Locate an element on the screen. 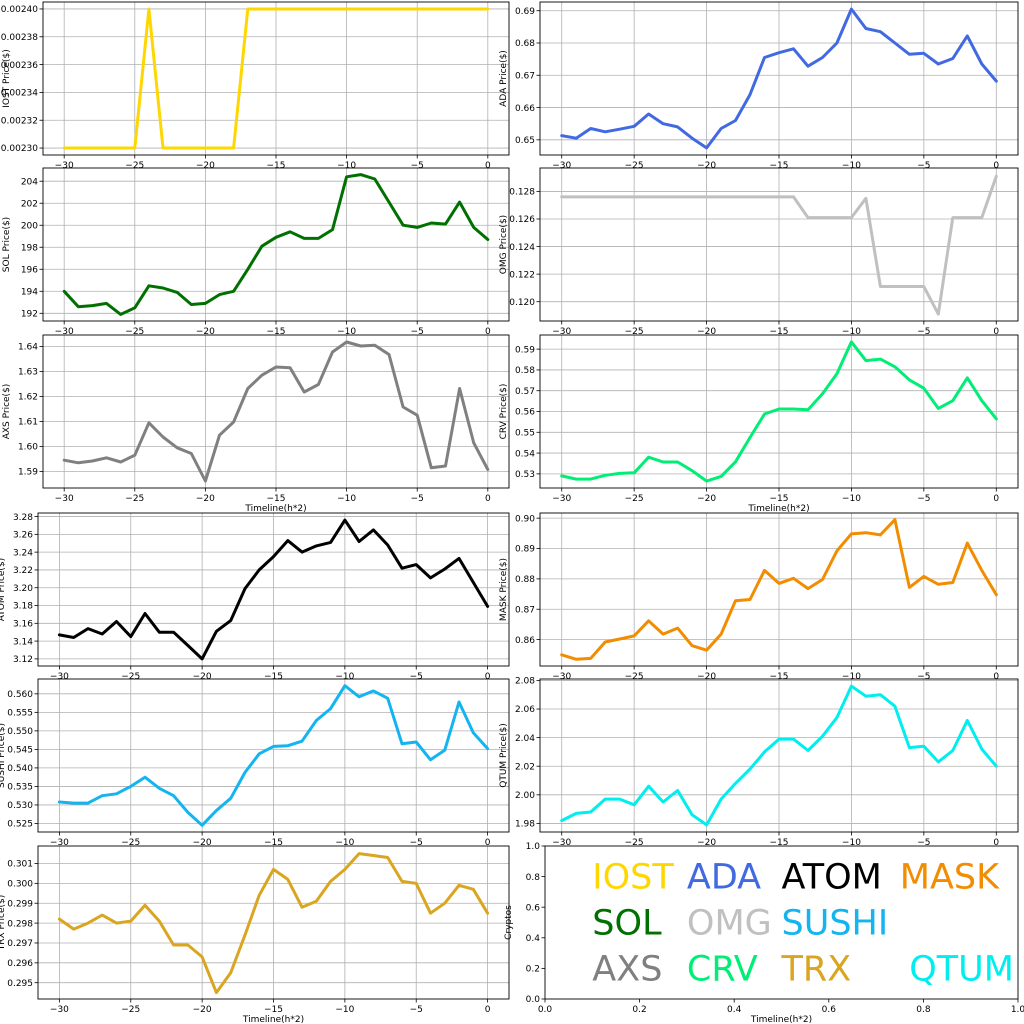 The width and height of the screenshot is (1024, 1024). y-tick-label: 0.124 is located at coordinates (522, 248).